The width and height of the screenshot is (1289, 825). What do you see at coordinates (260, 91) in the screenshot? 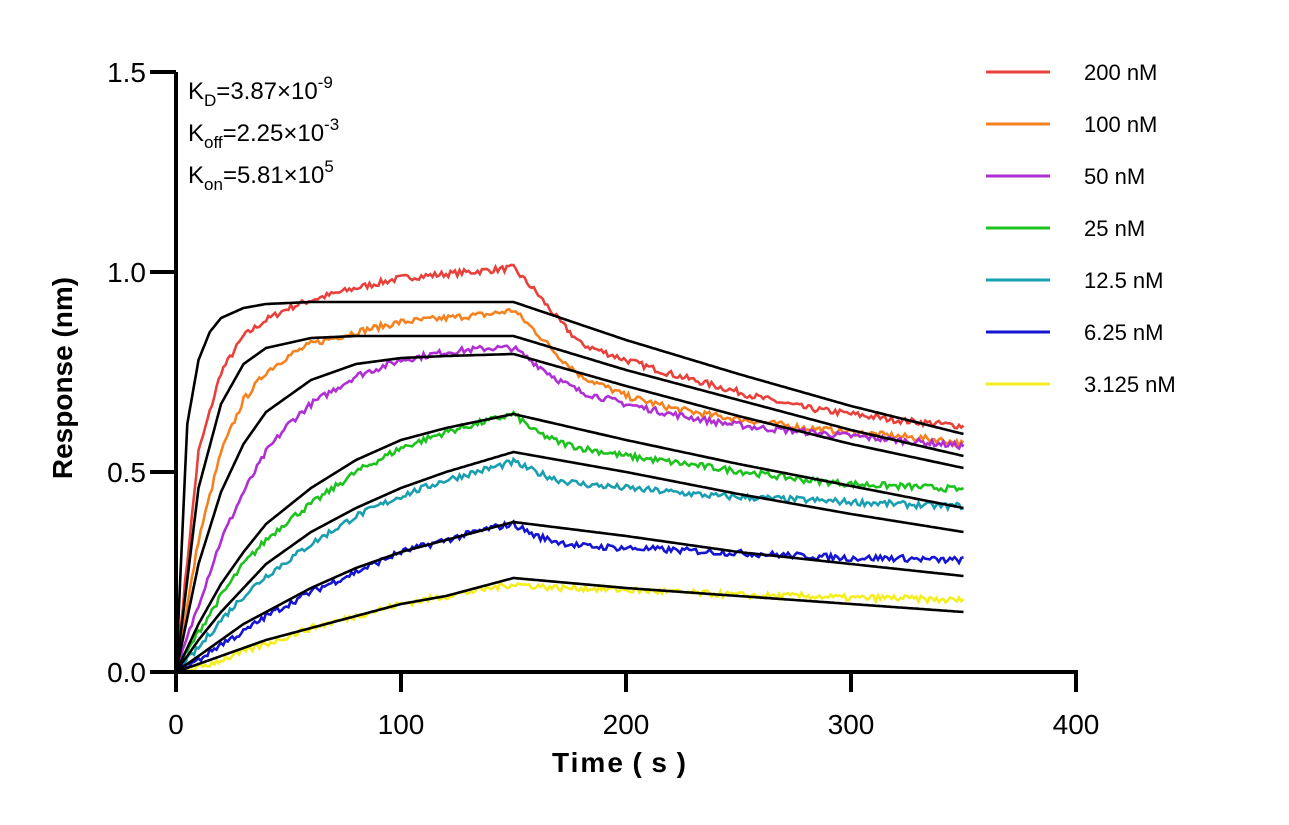
I see `kd-annotation: KD=3.87×10-9` at bounding box center [260, 91].